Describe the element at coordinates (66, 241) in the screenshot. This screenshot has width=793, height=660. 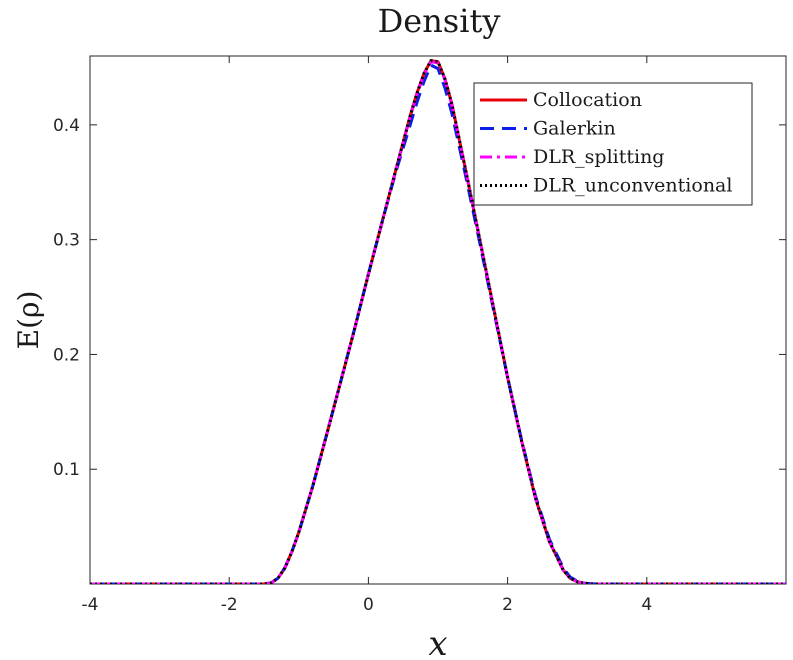
I see `y-tick-label: 0.3` at that location.